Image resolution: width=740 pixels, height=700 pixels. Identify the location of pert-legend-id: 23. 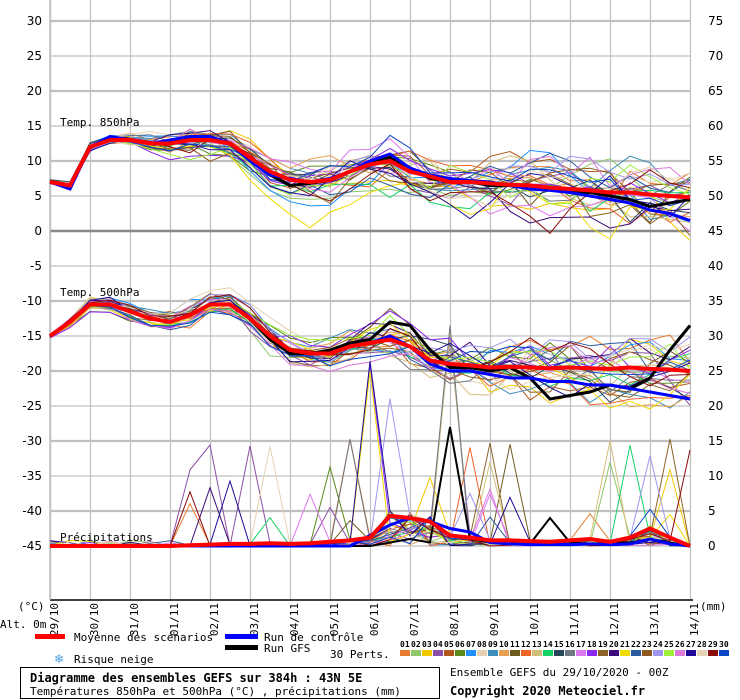
(647, 644).